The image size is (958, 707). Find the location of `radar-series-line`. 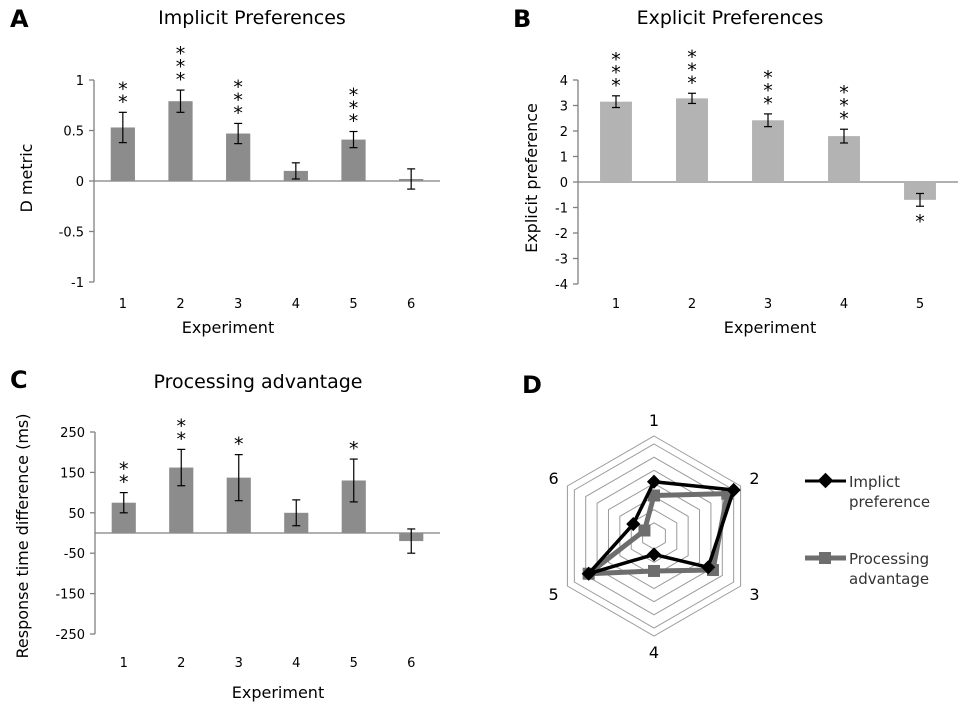

radar-series-line is located at coordinates (658, 534).